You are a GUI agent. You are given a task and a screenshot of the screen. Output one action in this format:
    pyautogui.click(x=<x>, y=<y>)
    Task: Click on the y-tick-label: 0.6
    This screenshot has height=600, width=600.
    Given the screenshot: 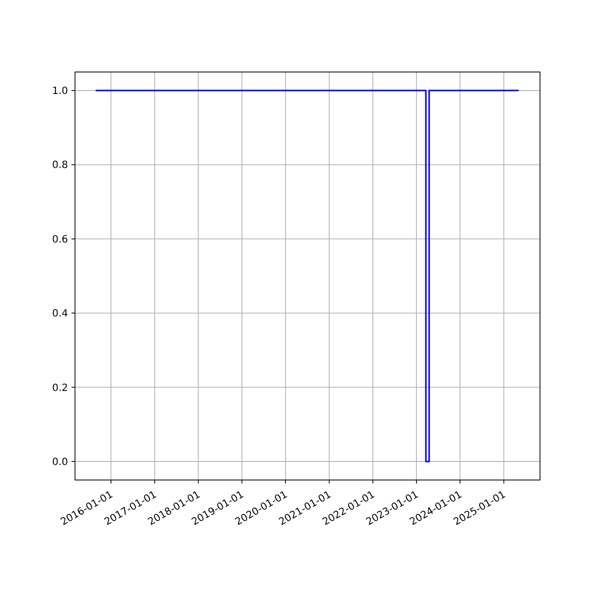 What is the action you would take?
    pyautogui.click(x=60, y=240)
    